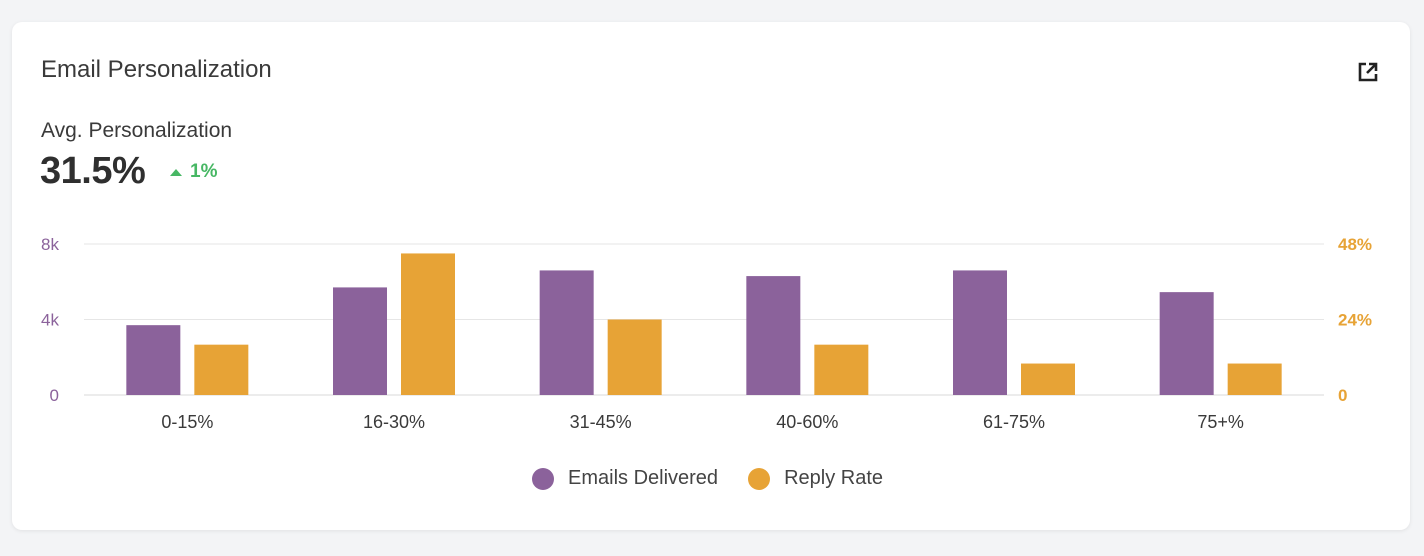 This screenshot has height=556, width=1424. What do you see at coordinates (93, 171) in the screenshot?
I see `metric-value: 31.5%` at bounding box center [93, 171].